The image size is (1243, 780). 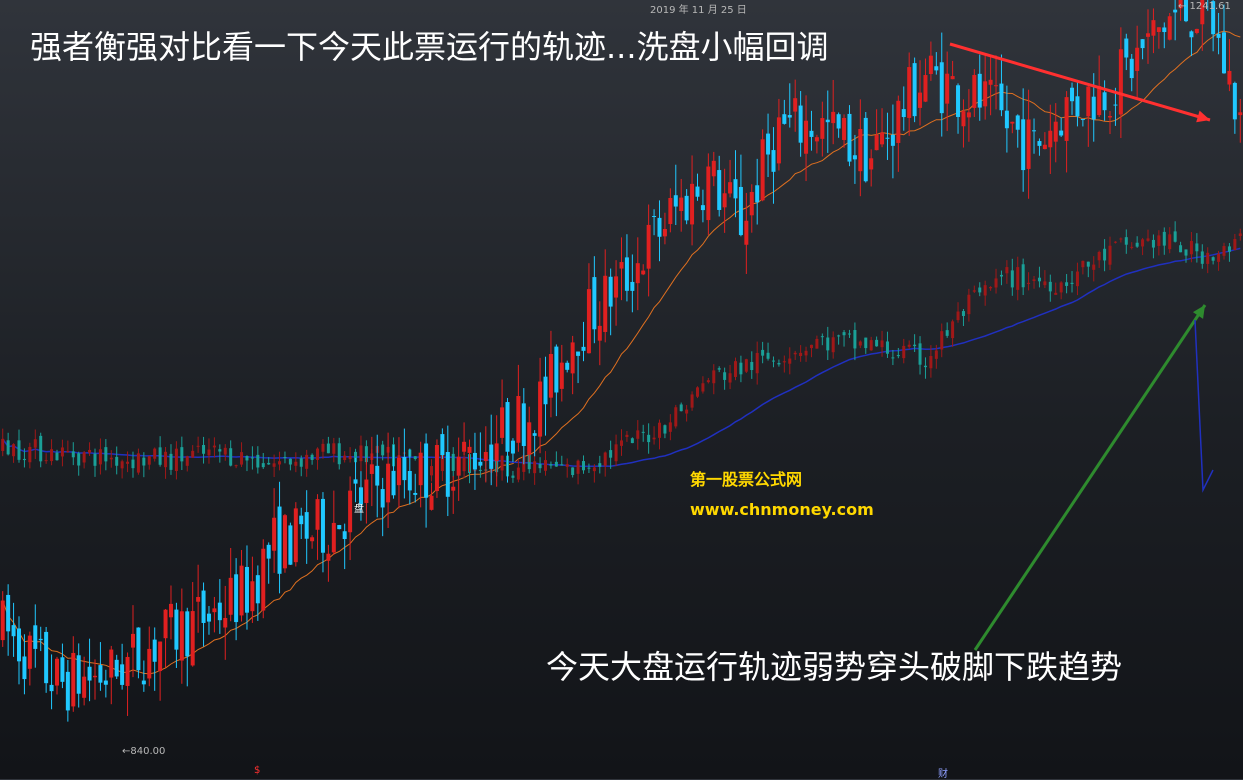 What do you see at coordinates (1090, 477) in the screenshot?
I see `green-trend-arrow` at bounding box center [1090, 477].